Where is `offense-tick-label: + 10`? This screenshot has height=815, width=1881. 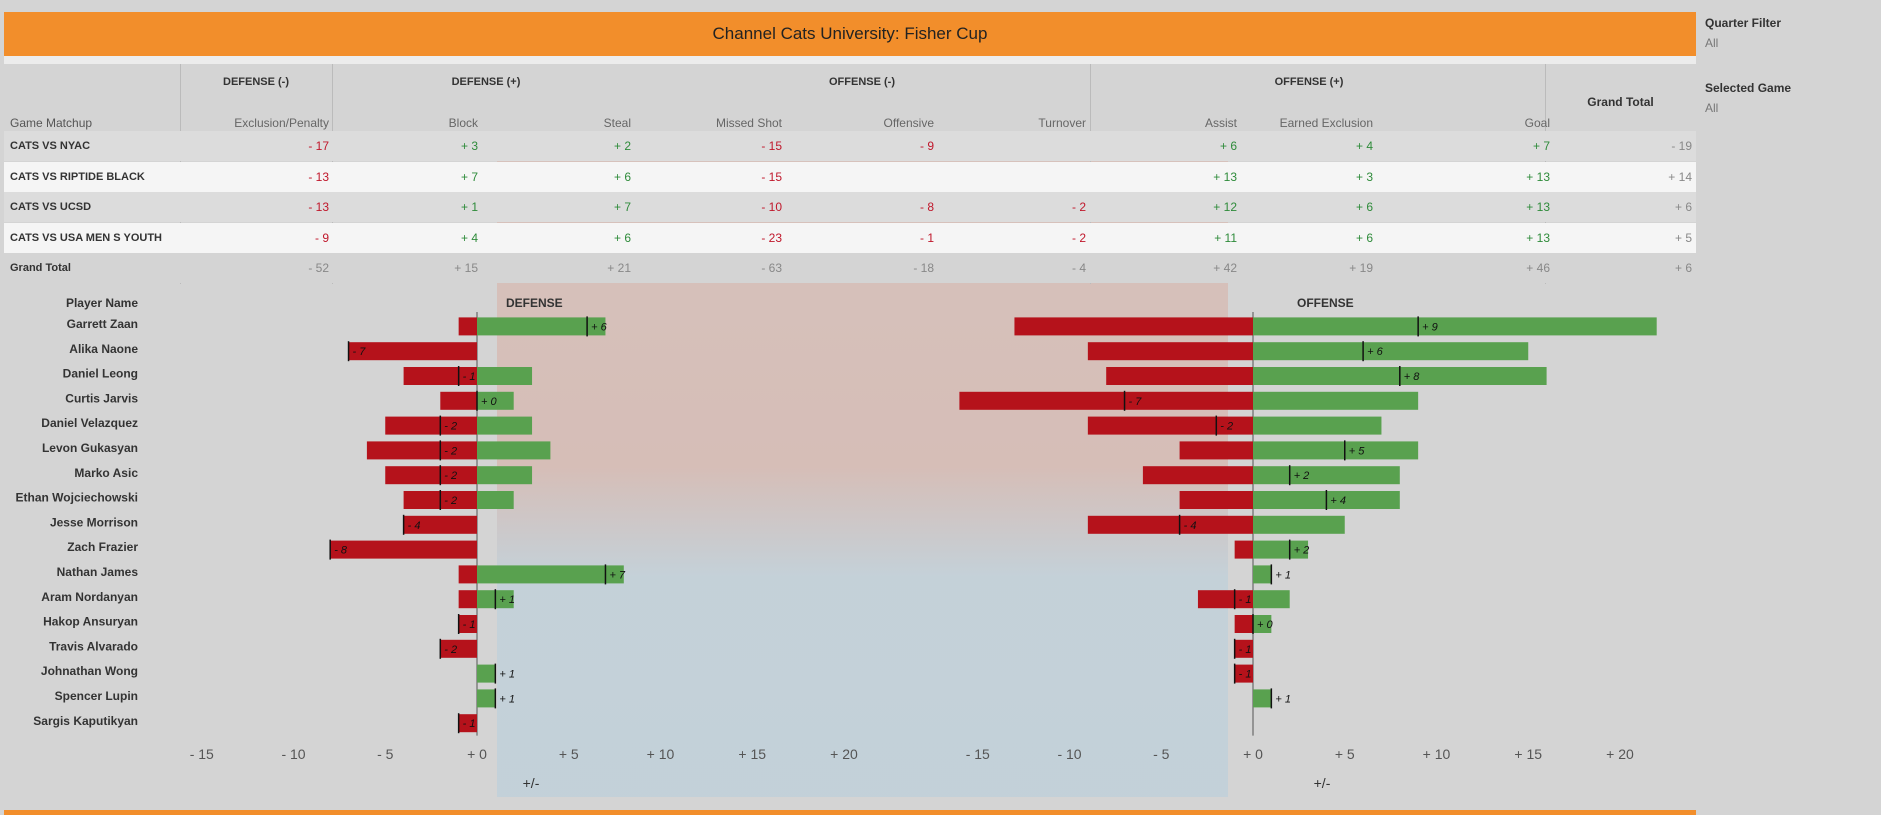
offense-tick-label: + 10 is located at coordinates (1437, 754).